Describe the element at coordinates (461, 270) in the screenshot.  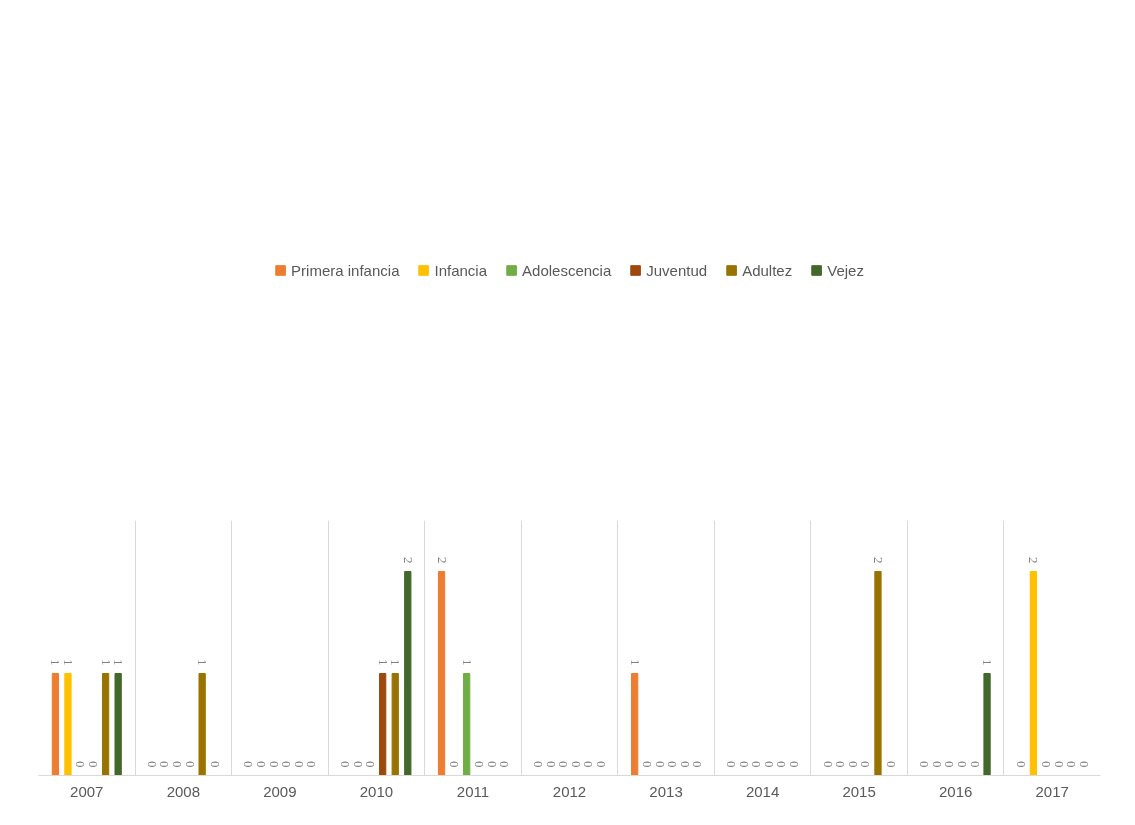
I see `legend-label: Infancia` at that location.